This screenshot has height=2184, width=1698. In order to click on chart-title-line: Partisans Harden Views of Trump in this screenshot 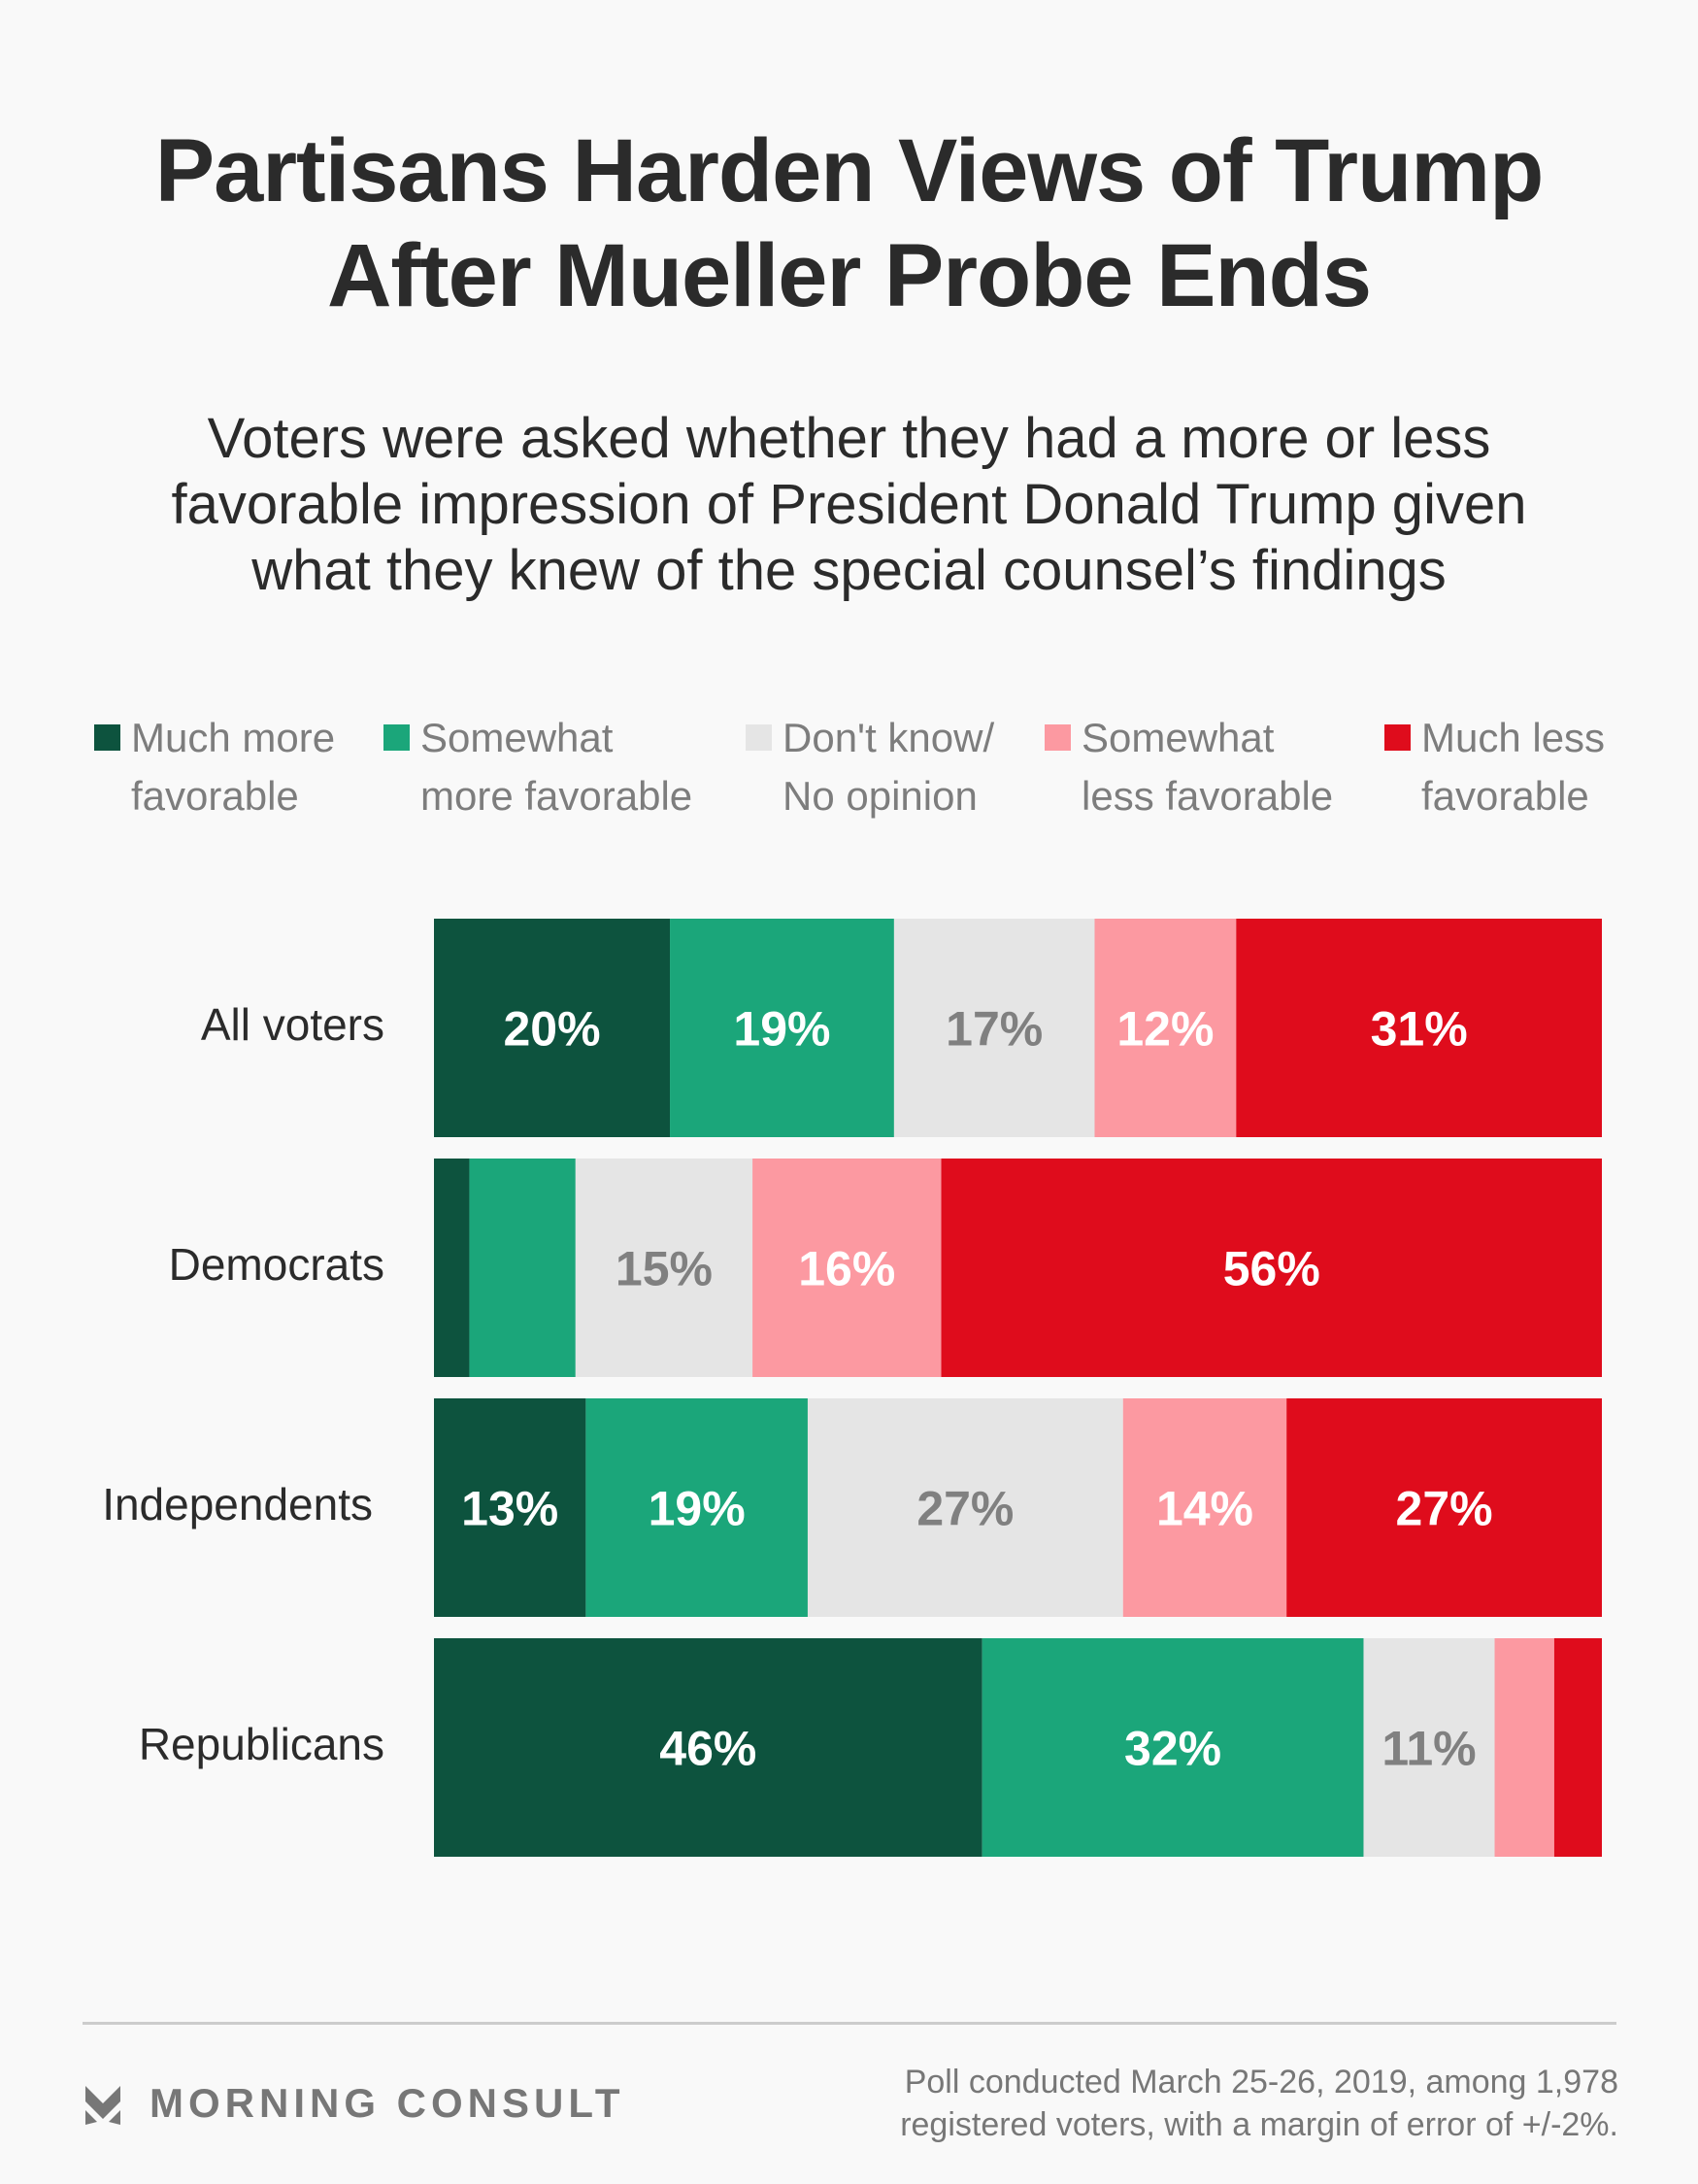, I will do `click(849, 170)`.